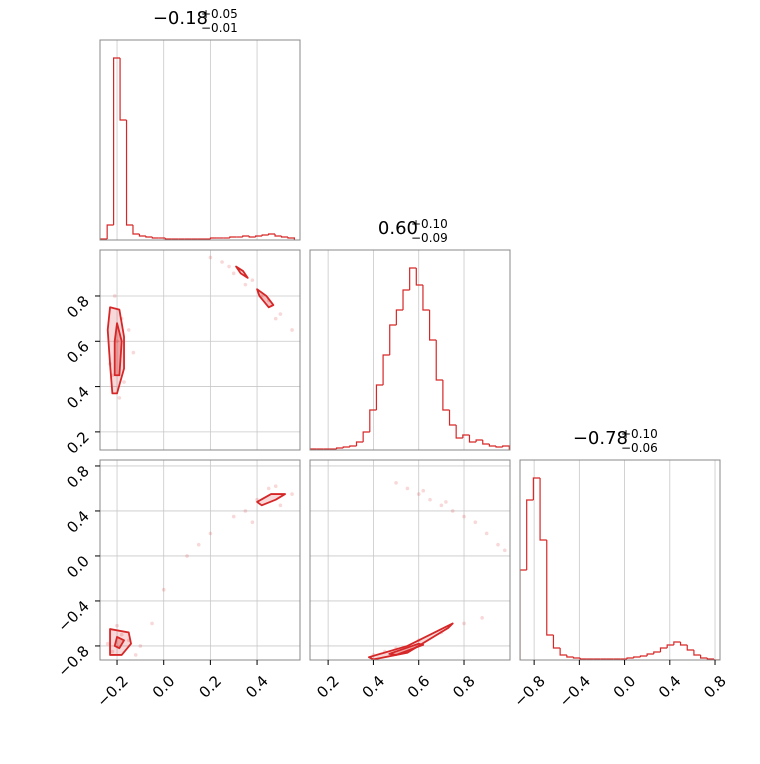  Describe the element at coordinates (180, 18) in the screenshot. I see `panel-title: −0.18` at that location.